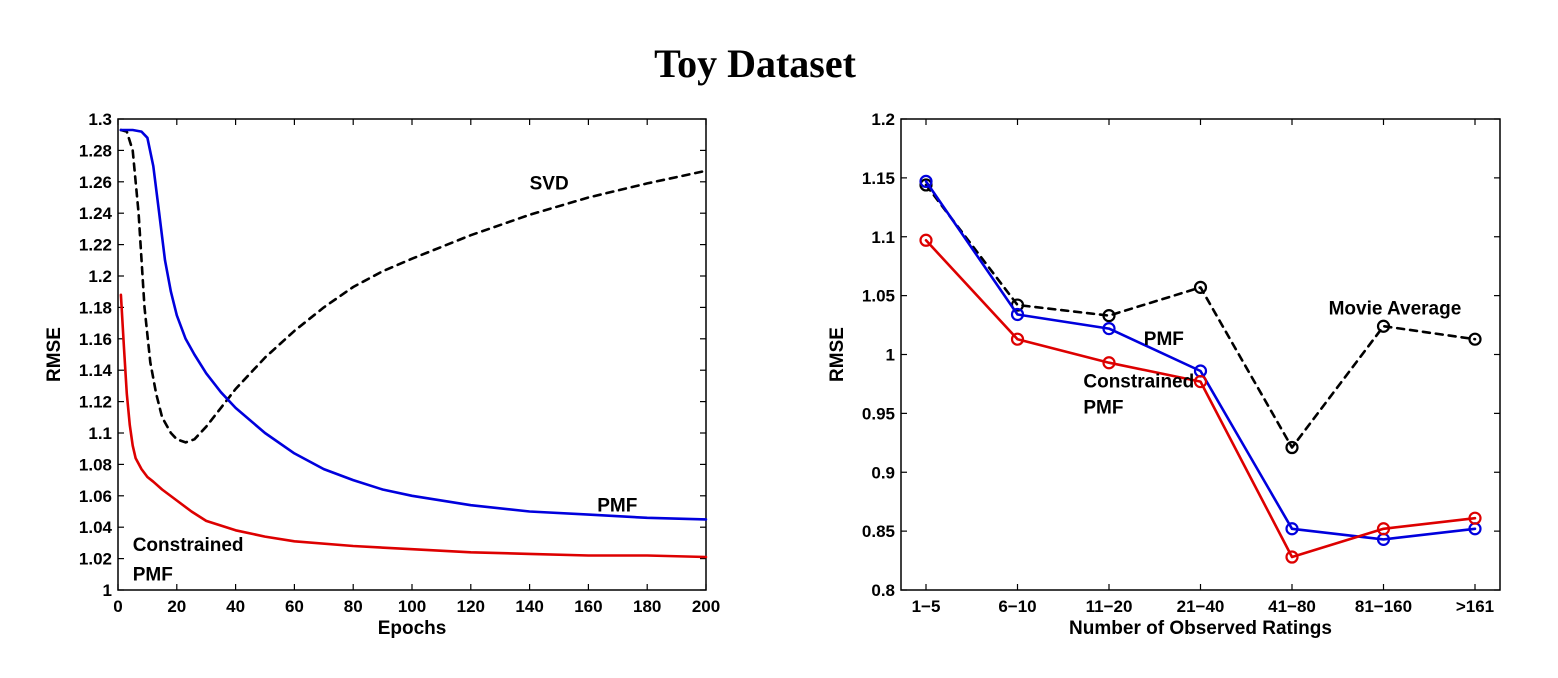  I want to click on y-tick-label: 1.12, so click(95, 402).